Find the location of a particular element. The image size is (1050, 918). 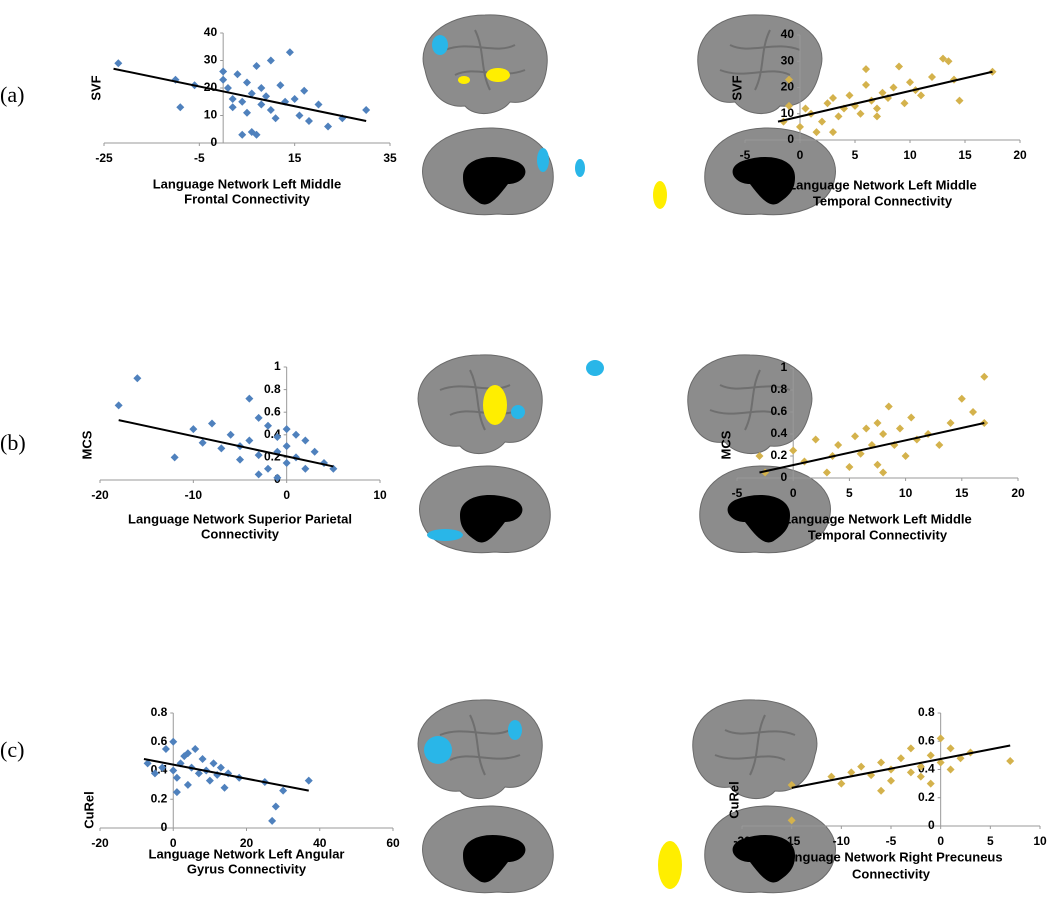

y-tick-label: 1 is located at coordinates (784, 367).